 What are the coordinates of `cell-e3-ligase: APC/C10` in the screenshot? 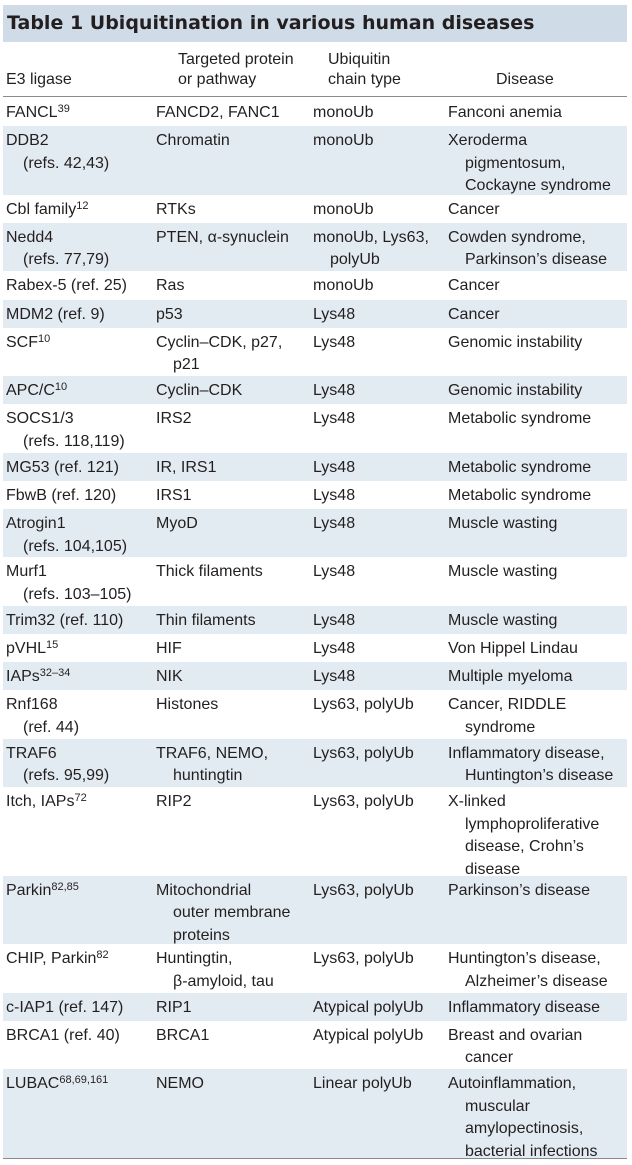 It's located at (81, 391).